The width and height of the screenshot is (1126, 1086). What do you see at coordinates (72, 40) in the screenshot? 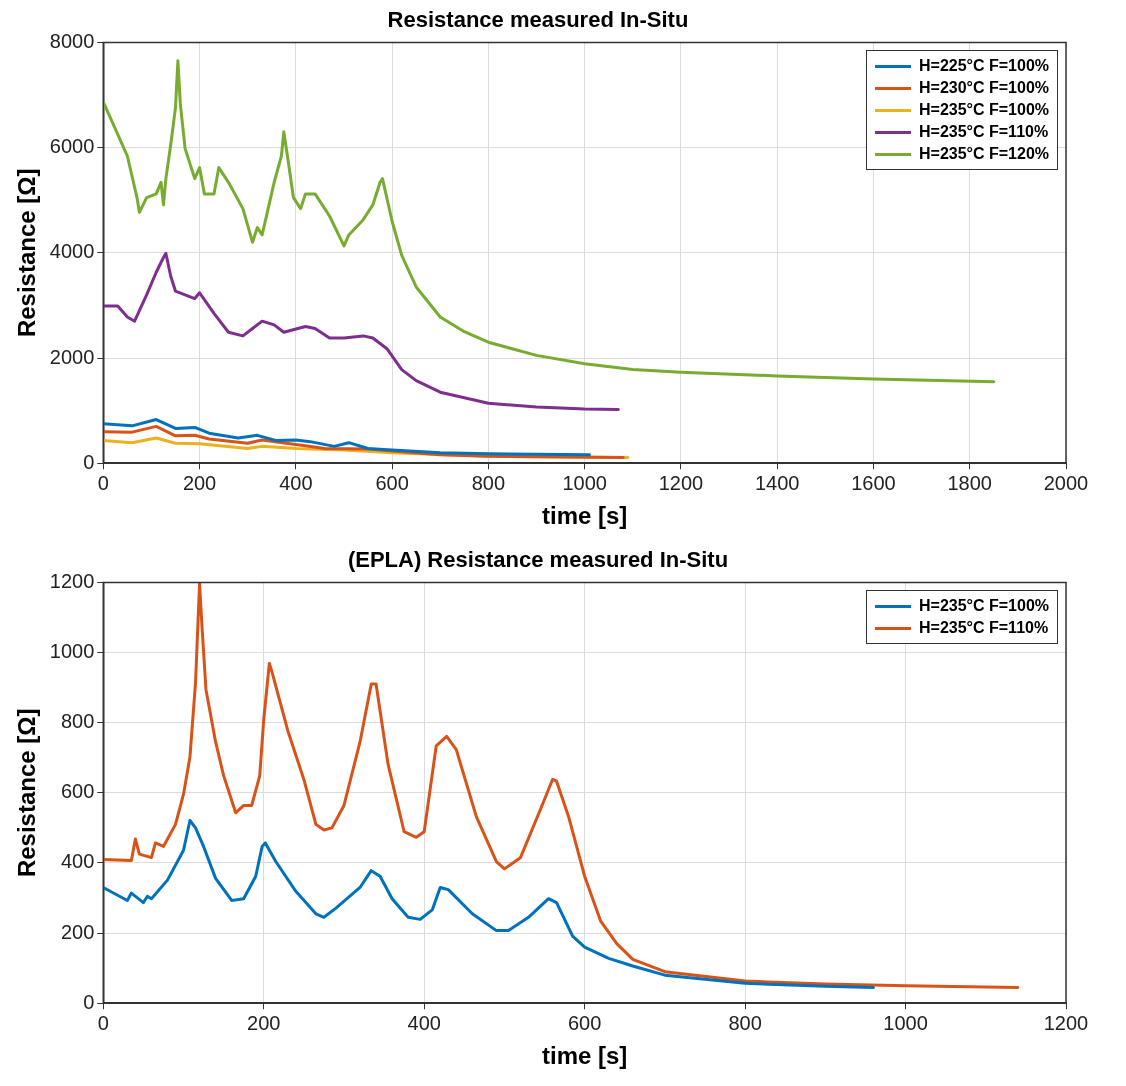
I see `y-tick-label: 8000` at bounding box center [72, 40].